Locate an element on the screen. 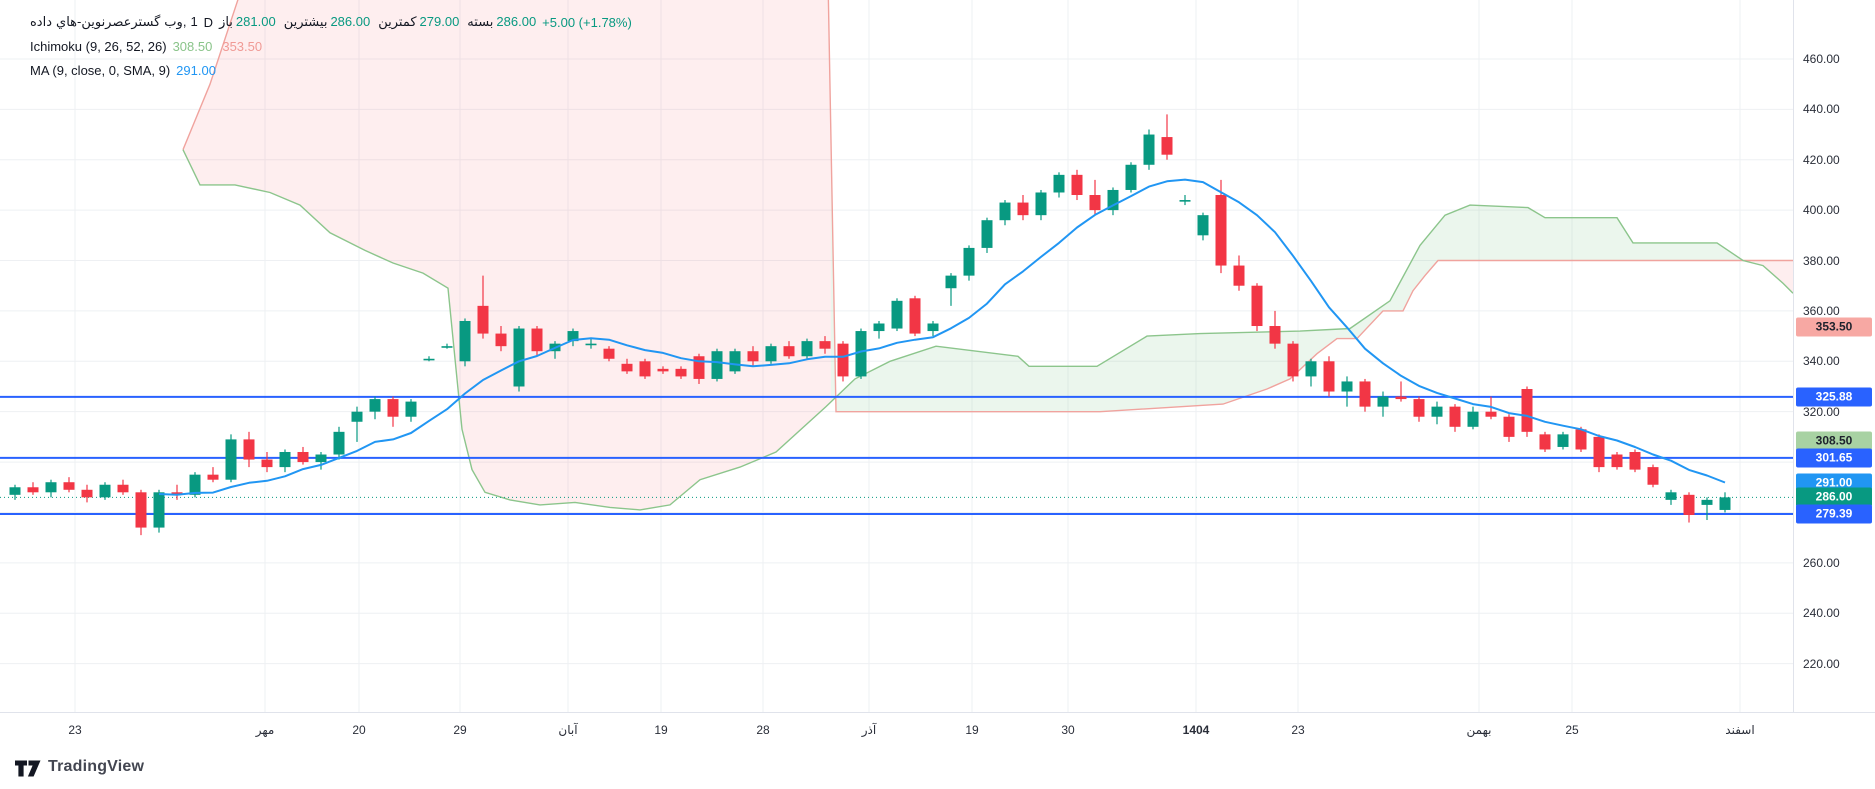 Image resolution: width=1875 pixels, height=789 pixels. legend-ichimoku-row: Ichimoku (9, 26, 52, 26) 308.50 353.50 is located at coordinates (331, 46).